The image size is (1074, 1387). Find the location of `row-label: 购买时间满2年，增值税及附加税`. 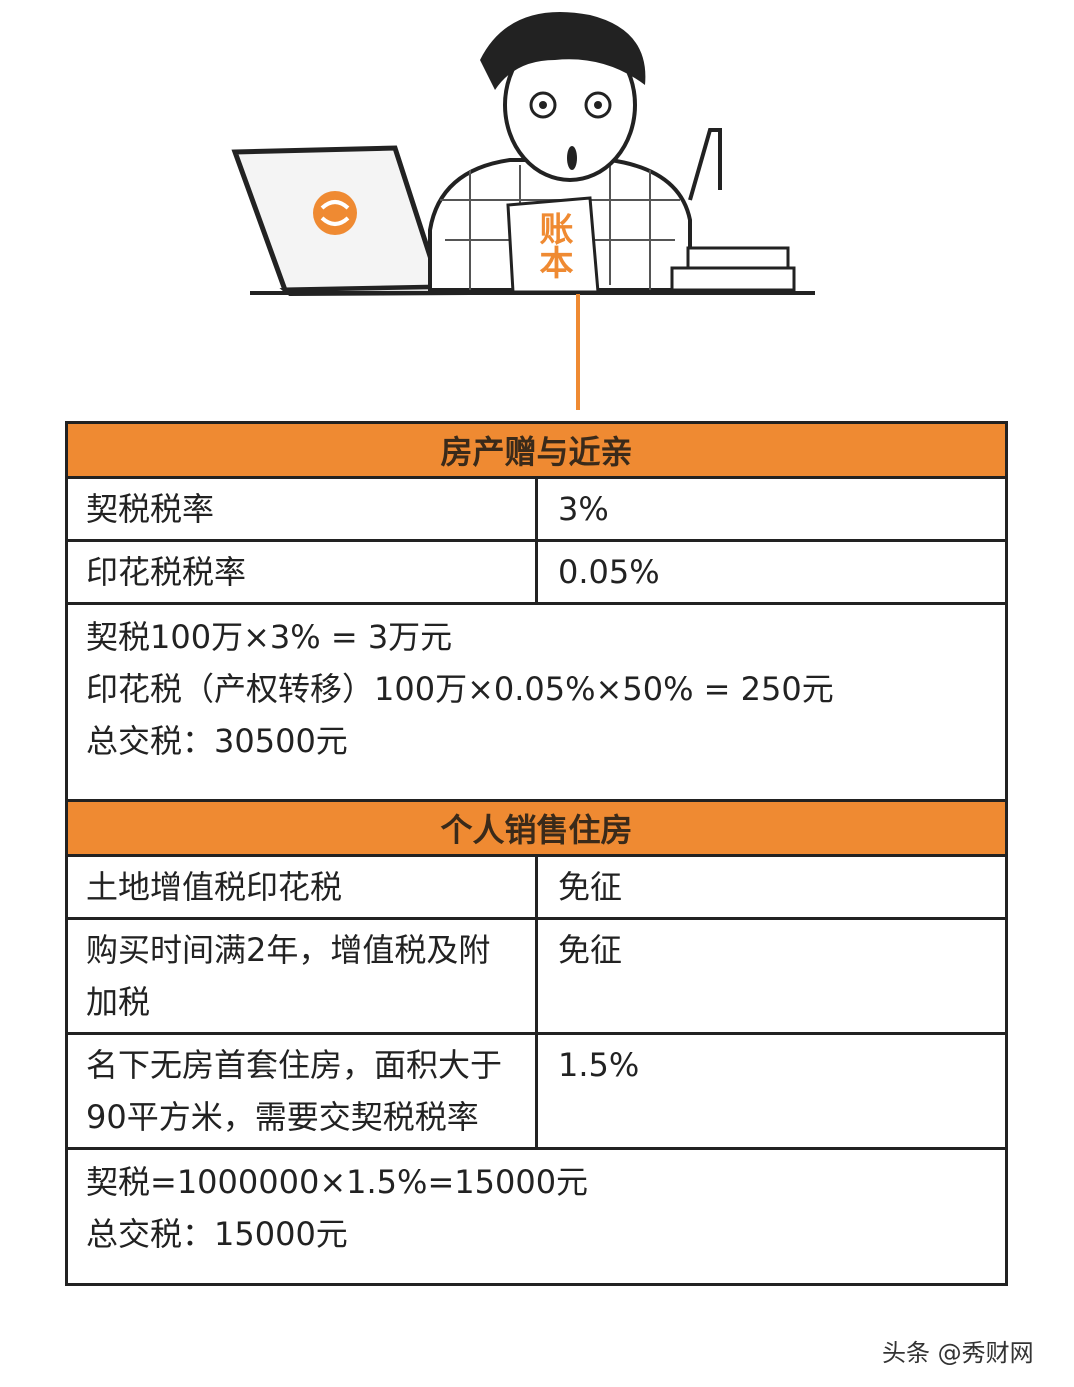

row-label: 购买时间满2年，增值税及附加税 is located at coordinates (303, 976).